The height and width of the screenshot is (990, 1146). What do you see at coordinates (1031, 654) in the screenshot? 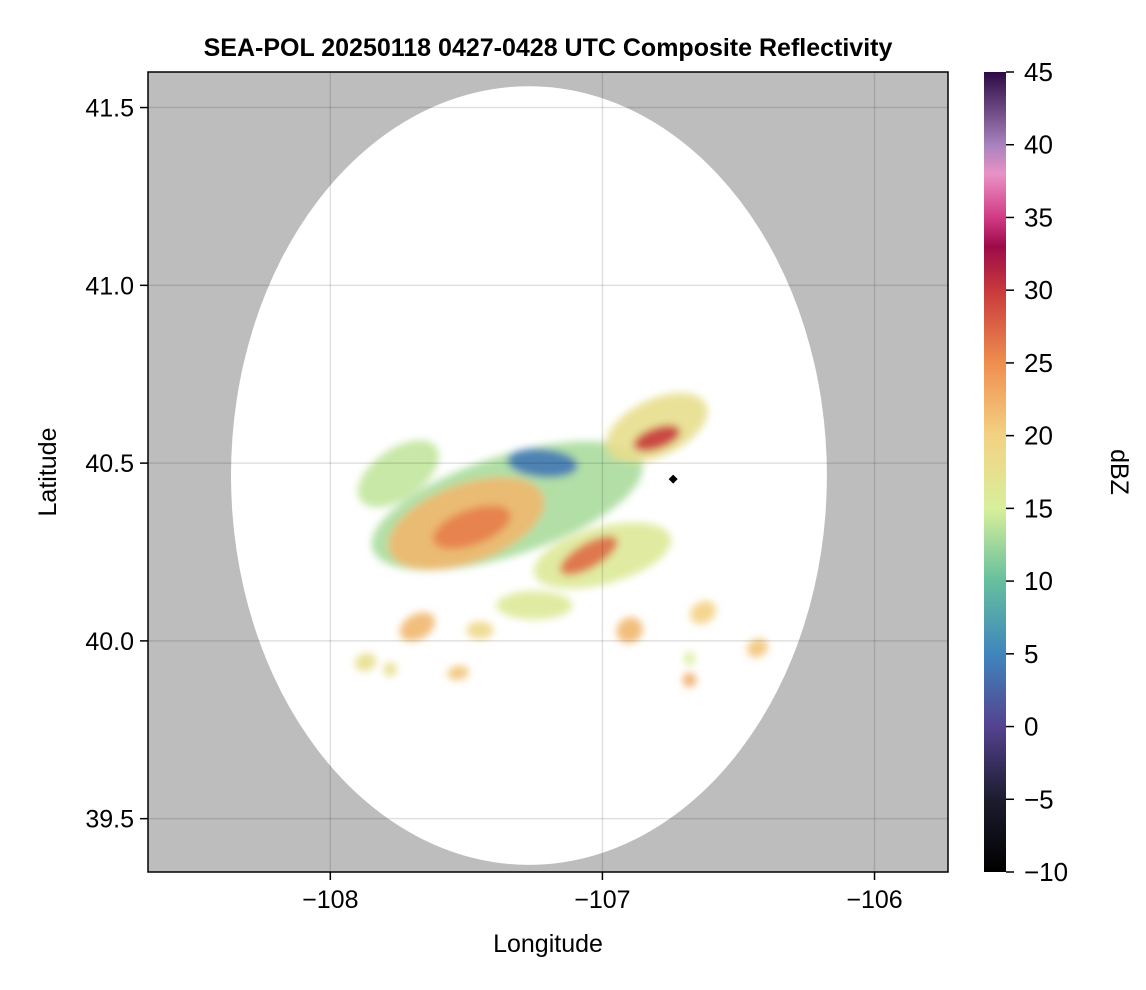
I see `cb-tick-label-3: 5` at bounding box center [1031, 654].